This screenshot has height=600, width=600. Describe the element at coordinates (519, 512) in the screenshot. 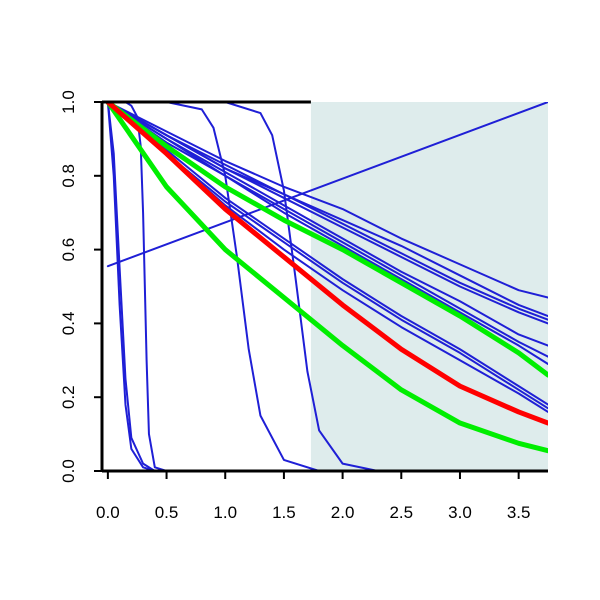

I see `x-tick-label: 3.5` at that location.